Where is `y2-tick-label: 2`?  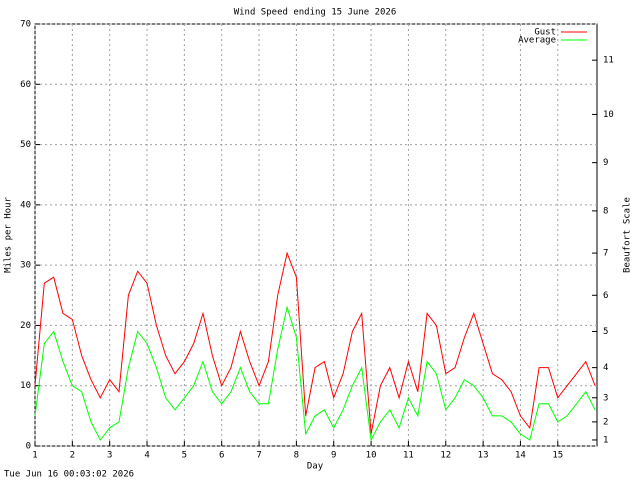 y2-tick-label: 2 is located at coordinates (605, 422).